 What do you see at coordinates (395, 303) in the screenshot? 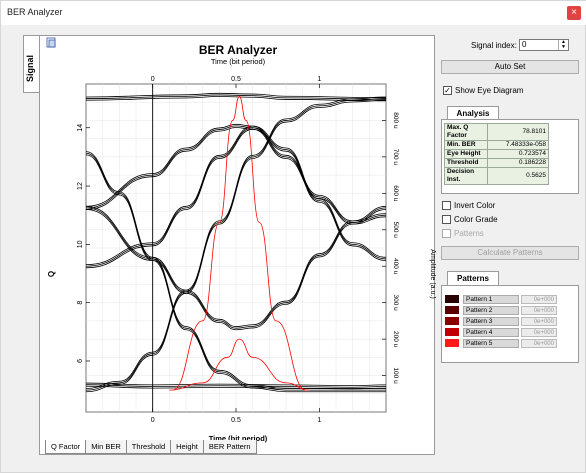
I see `y-tick-label-right: 300 u` at bounding box center [395, 303].